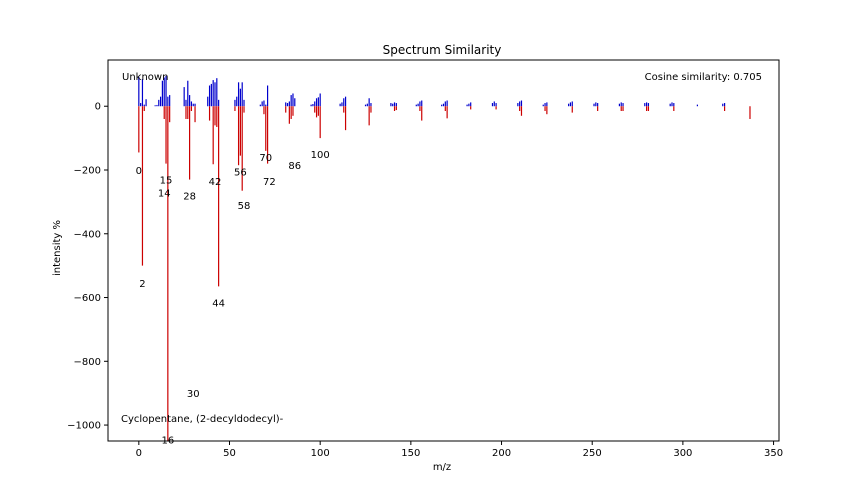 The image size is (864, 504). Describe the element at coordinates (166, 181) in the screenshot. I see `peak-label: 15` at that location.